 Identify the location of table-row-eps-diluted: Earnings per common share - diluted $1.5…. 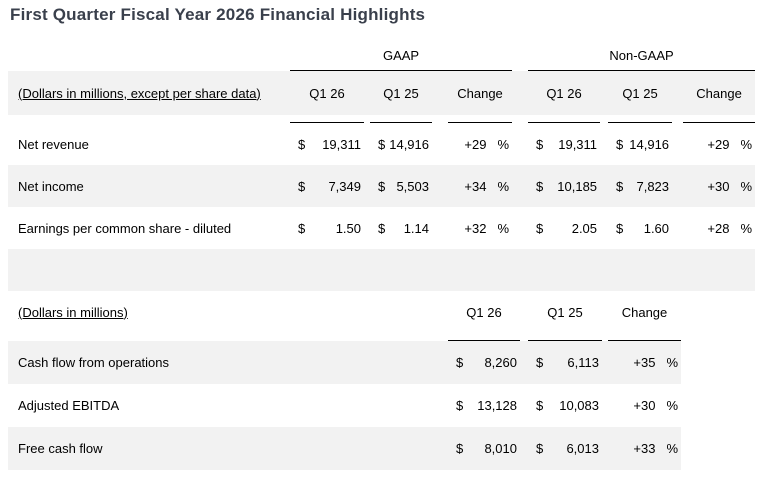
(381, 228).